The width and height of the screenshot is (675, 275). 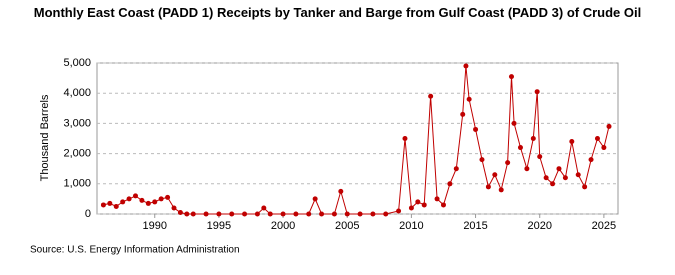 What do you see at coordinates (88, 214) in the screenshot?
I see `y-tick-label: 0` at bounding box center [88, 214].